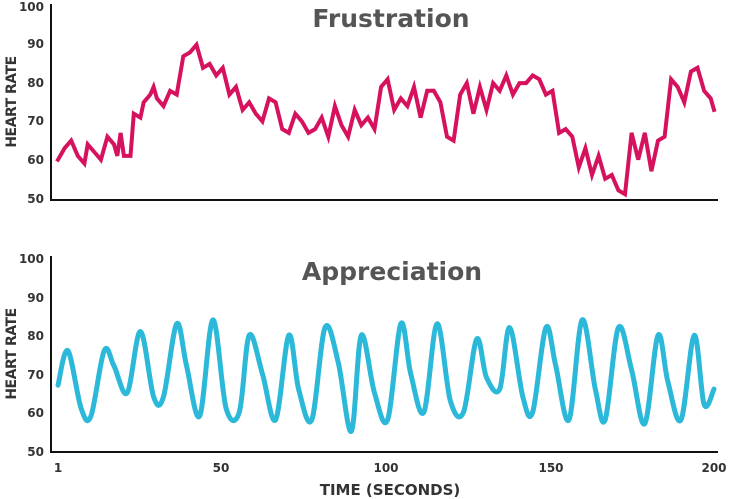 This screenshot has width=730, height=499. I want to click on y-ticks-frustration: 100 90 80 70 60 50, so click(31, 103).